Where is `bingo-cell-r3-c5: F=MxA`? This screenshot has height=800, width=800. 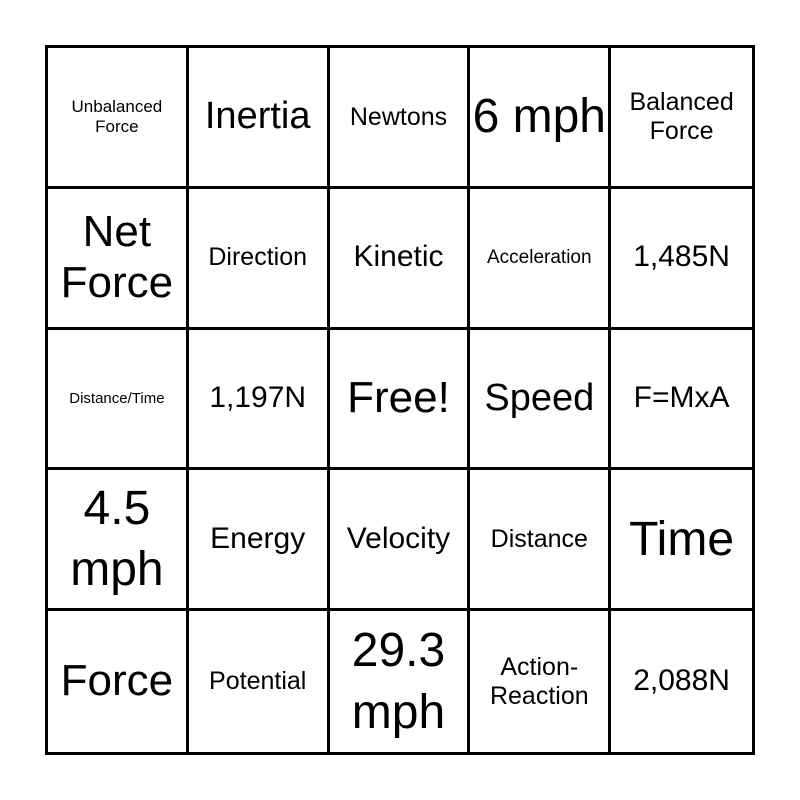 bingo-cell-r3-c5: F=MxA is located at coordinates (681, 400).